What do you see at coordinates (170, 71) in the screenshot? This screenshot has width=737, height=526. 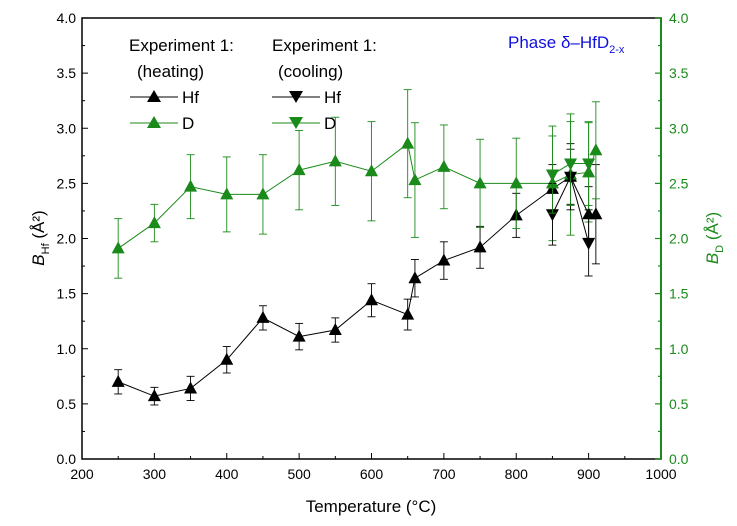 I see `legend-heating-title-2: (heating)` at bounding box center [170, 71].